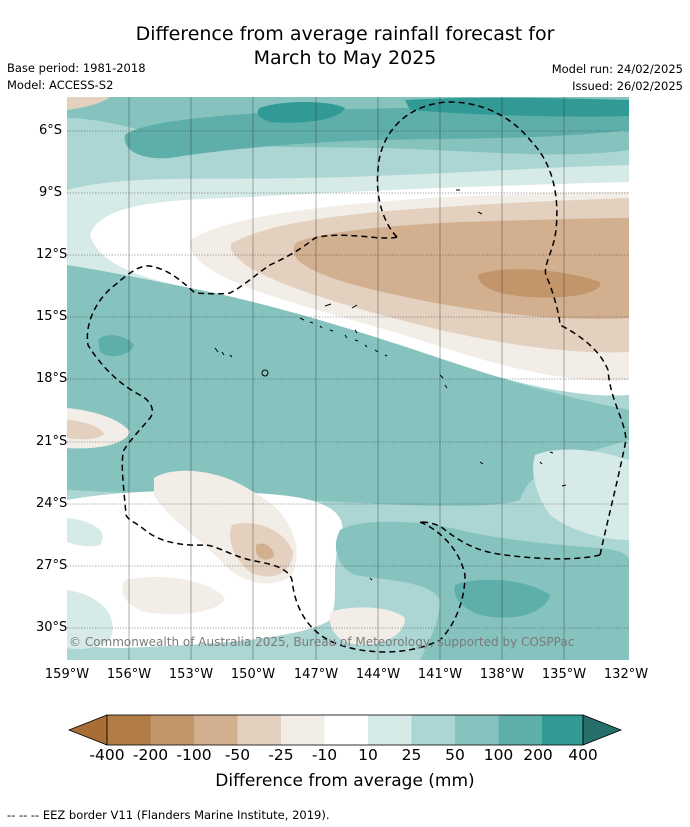 This screenshot has width=690, height=827. Describe the element at coordinates (191, 674) in the screenshot. I see `lon-label: 153°W` at that location.